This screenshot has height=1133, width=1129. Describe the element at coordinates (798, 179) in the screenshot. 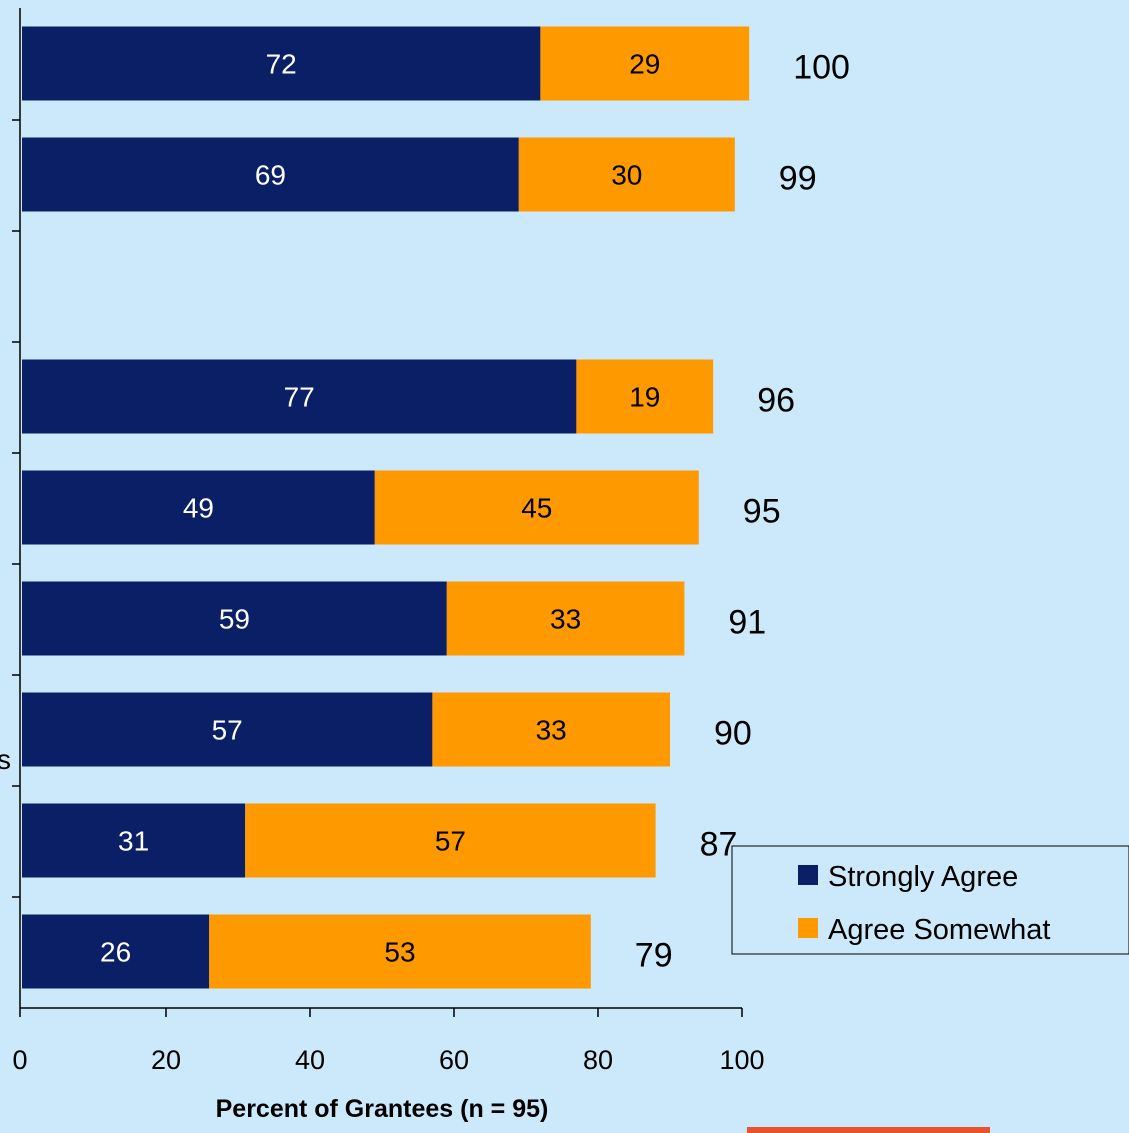

I see `total-label-1: 99` at that location.